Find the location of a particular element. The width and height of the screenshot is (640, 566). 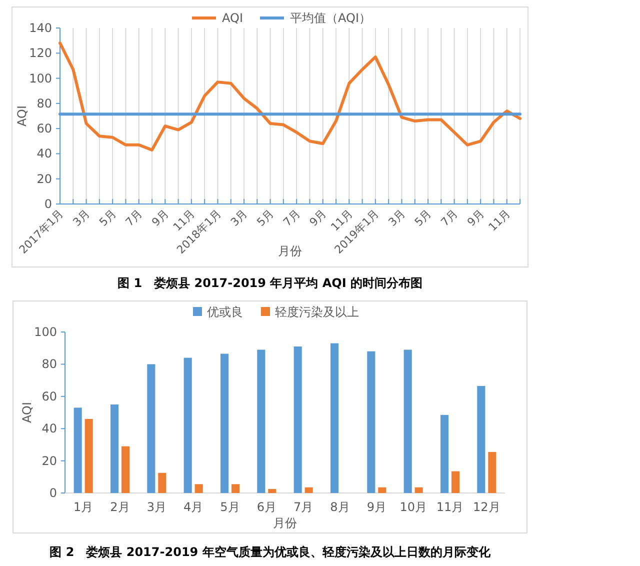

legend-label: 平均值（AQI） is located at coordinates (330, 18).